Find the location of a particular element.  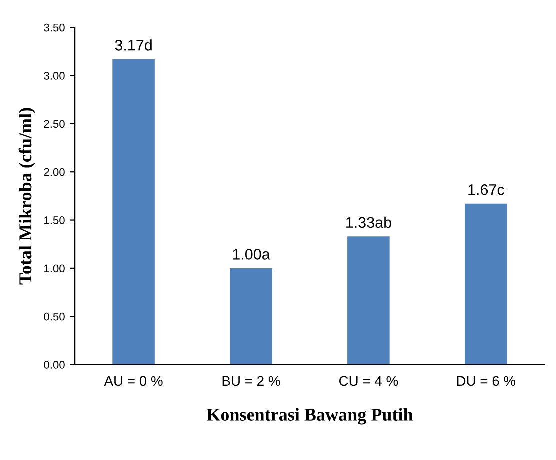

data-label: 1.33ab is located at coordinates (369, 222).